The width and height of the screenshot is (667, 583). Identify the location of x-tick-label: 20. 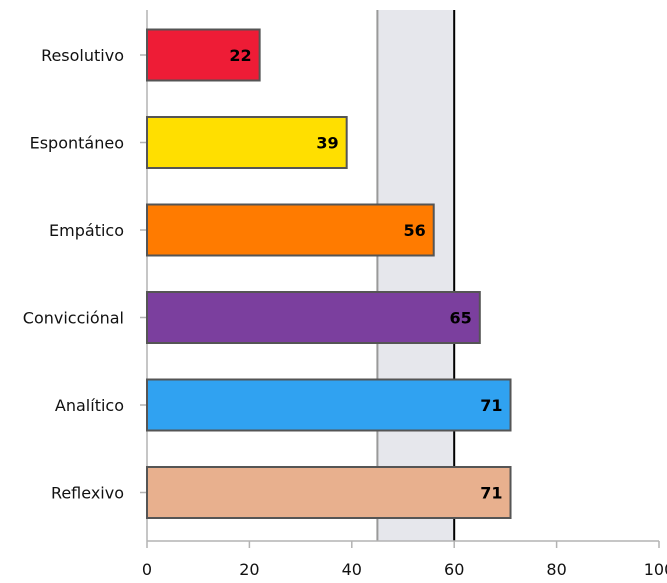
(249, 569).